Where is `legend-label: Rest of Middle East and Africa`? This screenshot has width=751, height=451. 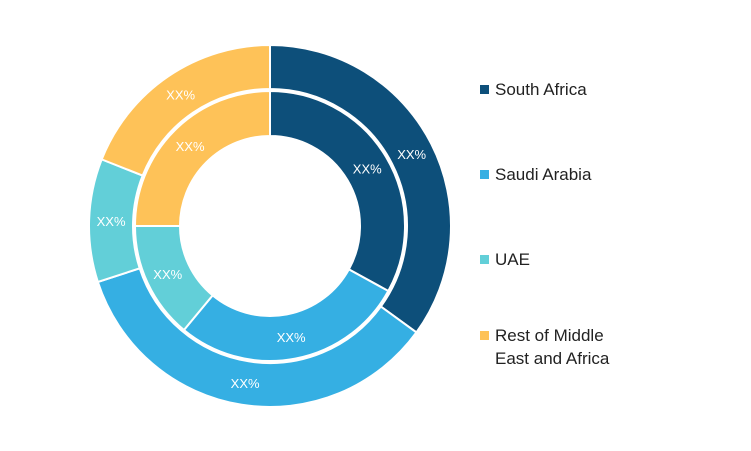 legend-label: Rest of Middle East and Africa is located at coordinates (552, 347).